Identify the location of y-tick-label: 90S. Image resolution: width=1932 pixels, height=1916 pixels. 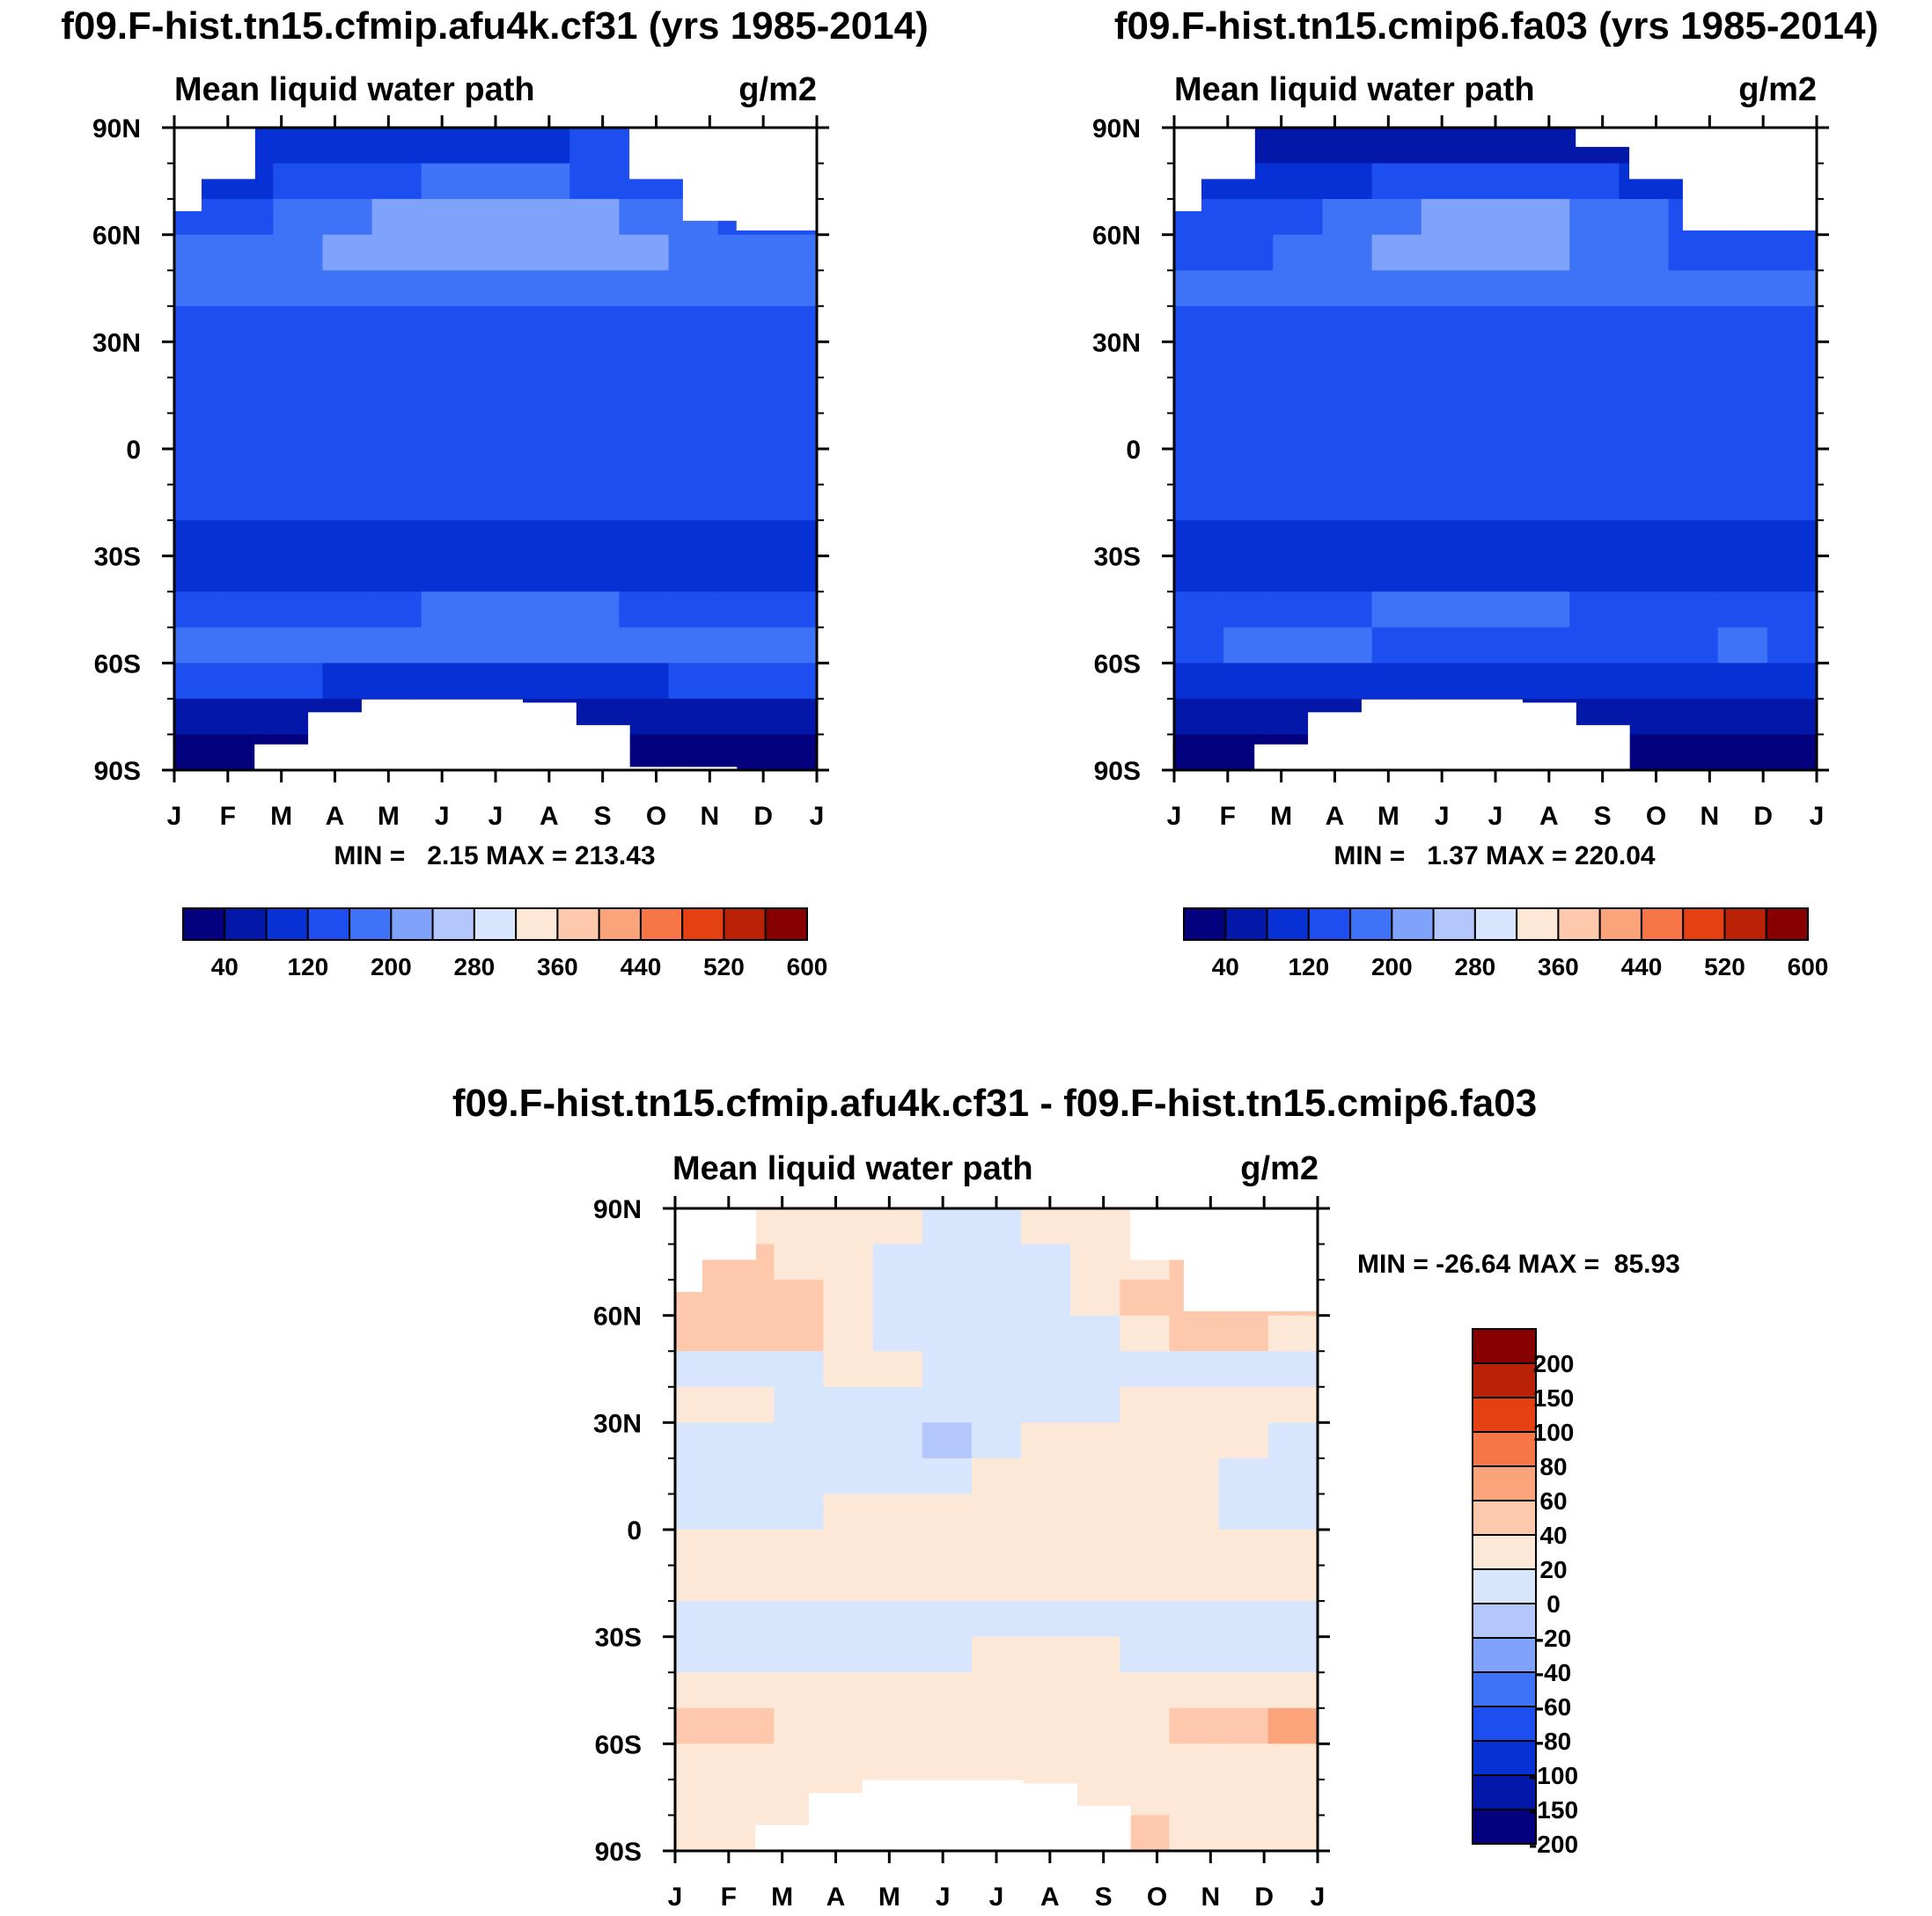
(618, 1853).